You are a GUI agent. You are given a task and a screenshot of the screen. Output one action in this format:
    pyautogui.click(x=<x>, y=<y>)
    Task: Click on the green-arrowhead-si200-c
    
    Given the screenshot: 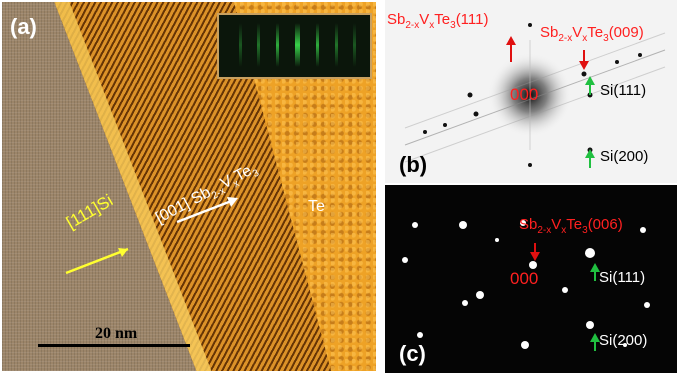 What is the action you would take?
    pyautogui.click(x=595, y=337)
    